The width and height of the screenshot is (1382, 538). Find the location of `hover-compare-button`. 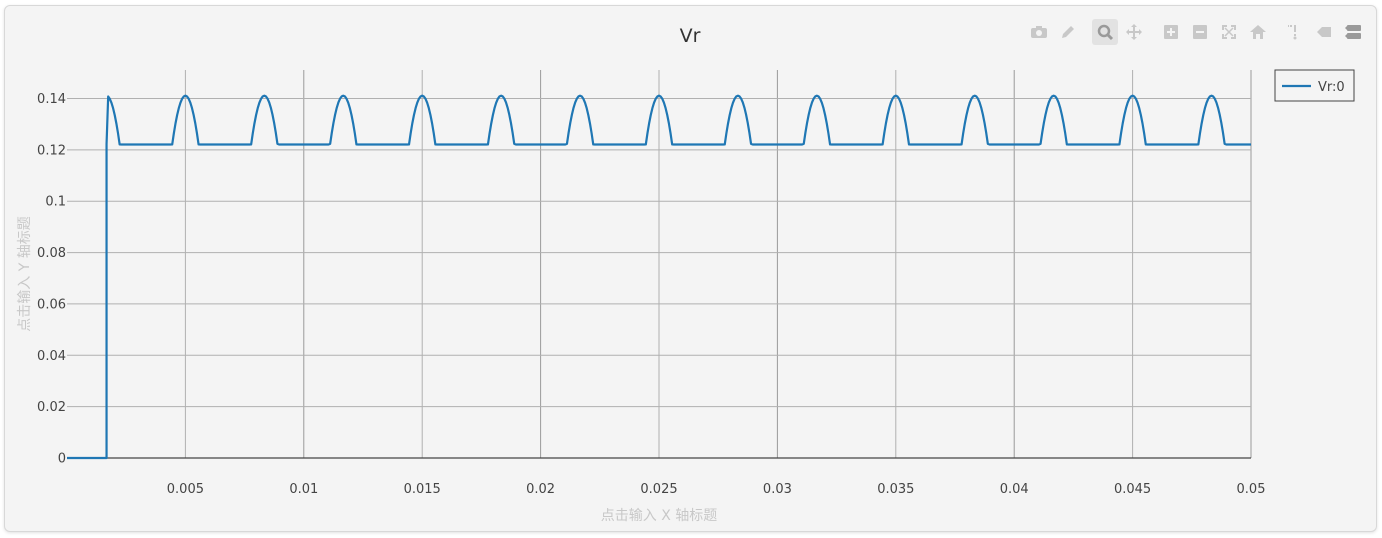

hover-compare-button is located at coordinates (1353, 32).